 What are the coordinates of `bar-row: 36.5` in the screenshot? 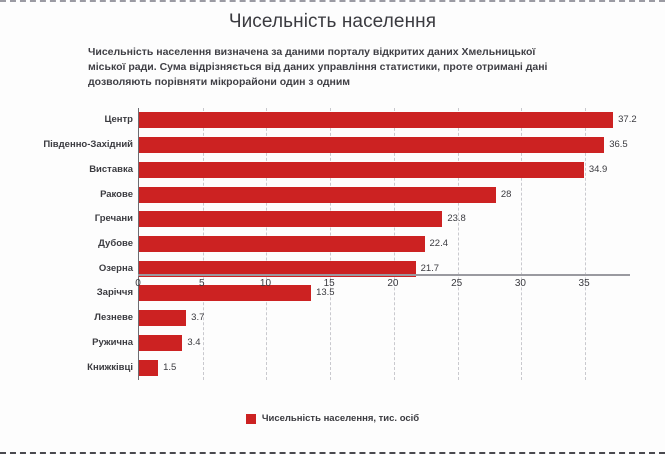 It's located at (385, 145).